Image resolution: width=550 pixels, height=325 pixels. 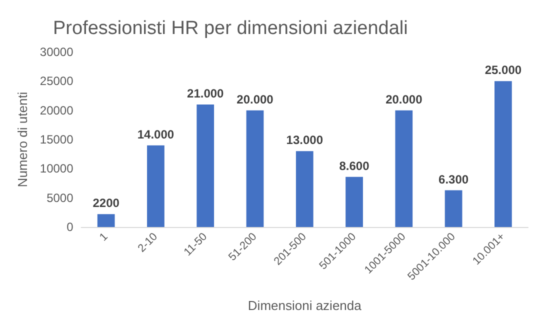 I want to click on y-tick-label: 0, so click(x=70, y=227).